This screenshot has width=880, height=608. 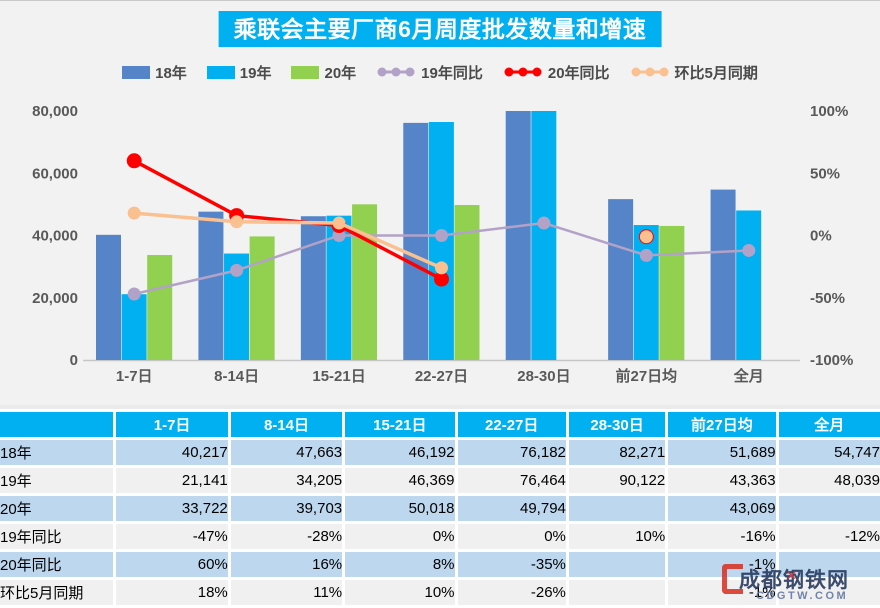 I want to click on legend-item-20年: 20年, so click(x=323, y=72).